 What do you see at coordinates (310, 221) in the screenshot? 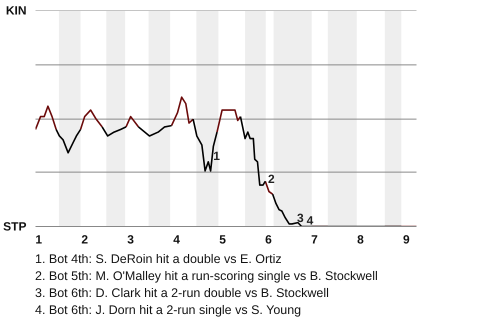
I see `annotation: 4` at bounding box center [310, 221].